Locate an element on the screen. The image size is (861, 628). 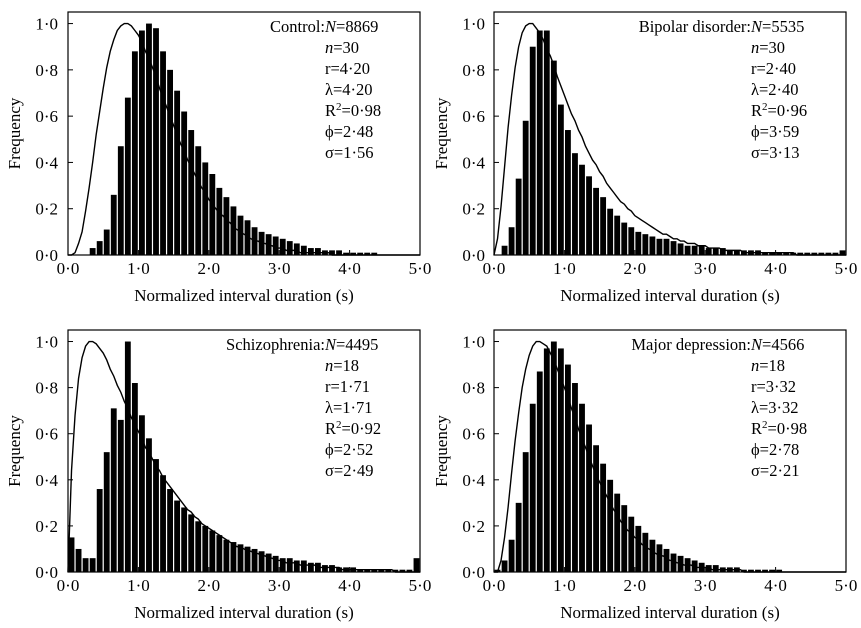
r-squared-exponent: 2 is located at coordinates (339, 107).